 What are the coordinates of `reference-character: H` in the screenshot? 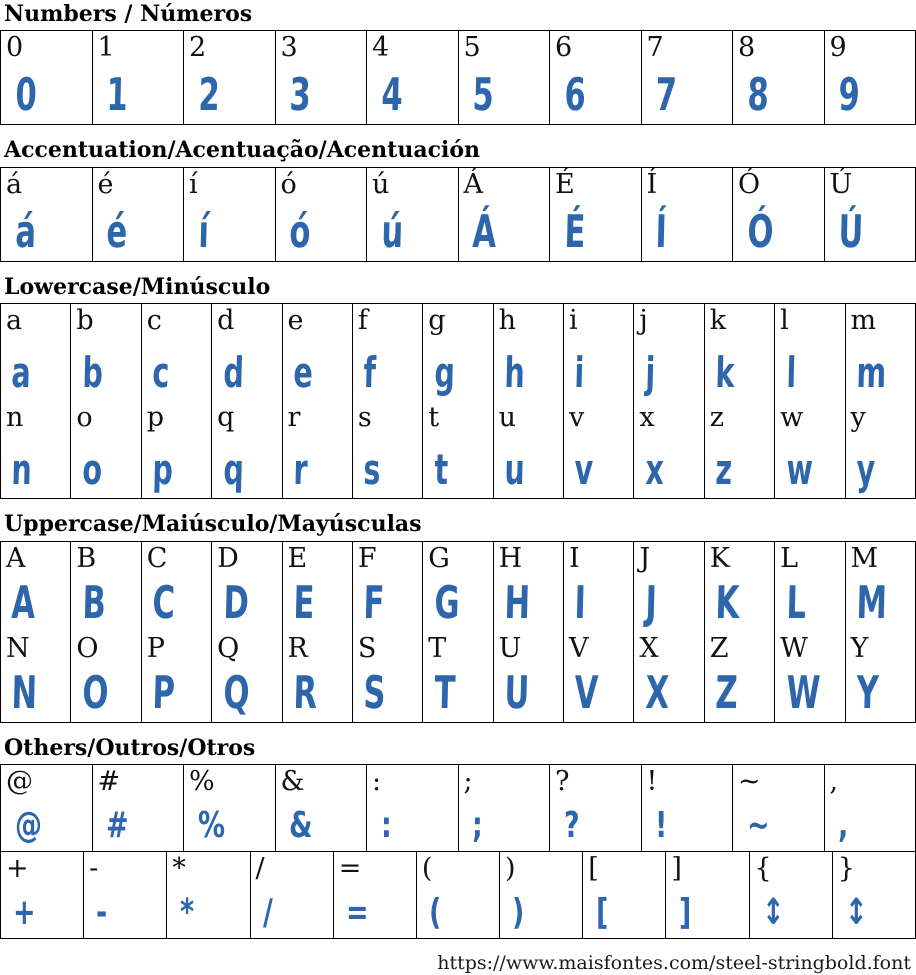 It's located at (510, 558).